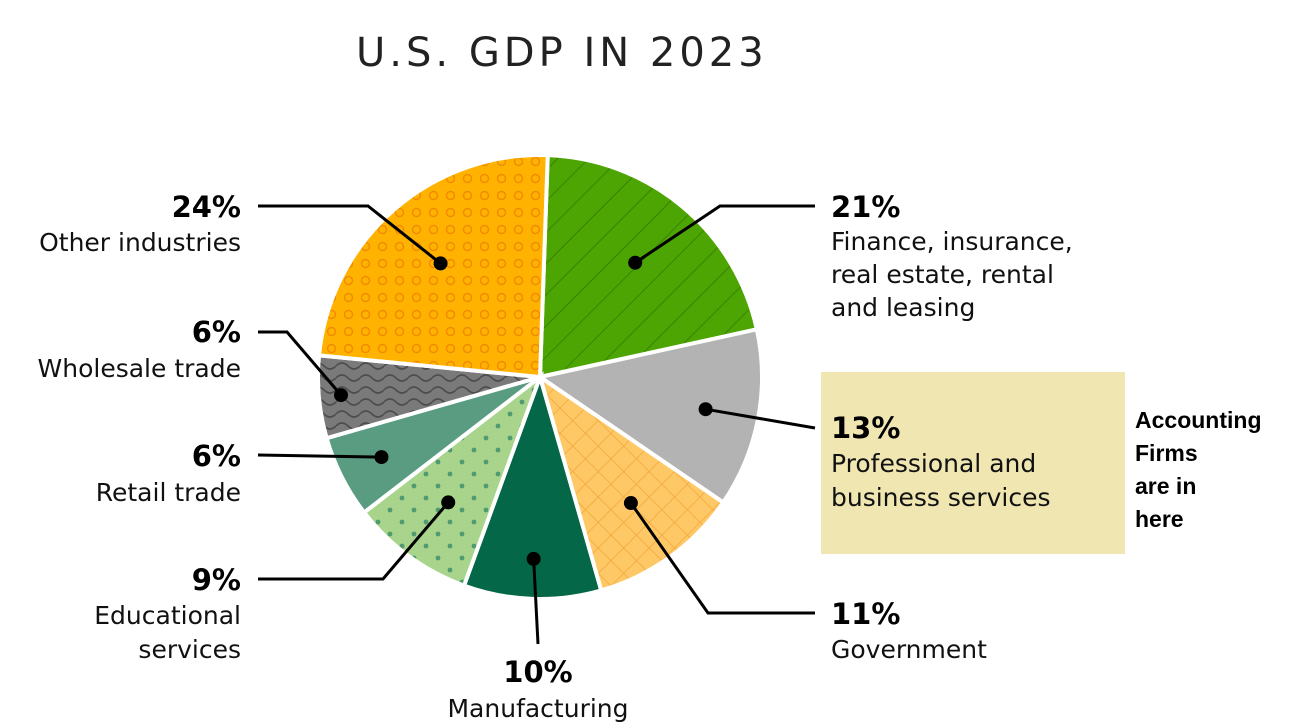 Image resolution: width=1306 pixels, height=724 pixels. What do you see at coordinates (865, 428) in the screenshot?
I see `slice-value-label: 13%` at bounding box center [865, 428].